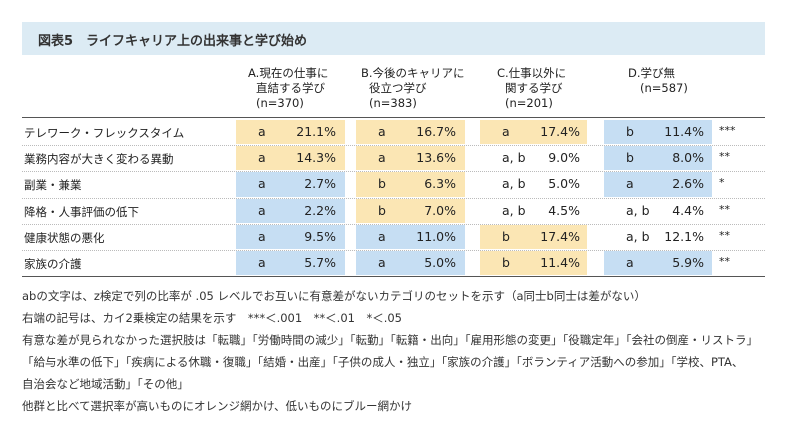  I want to click on column-header: 直結する学び, so click(290, 88).